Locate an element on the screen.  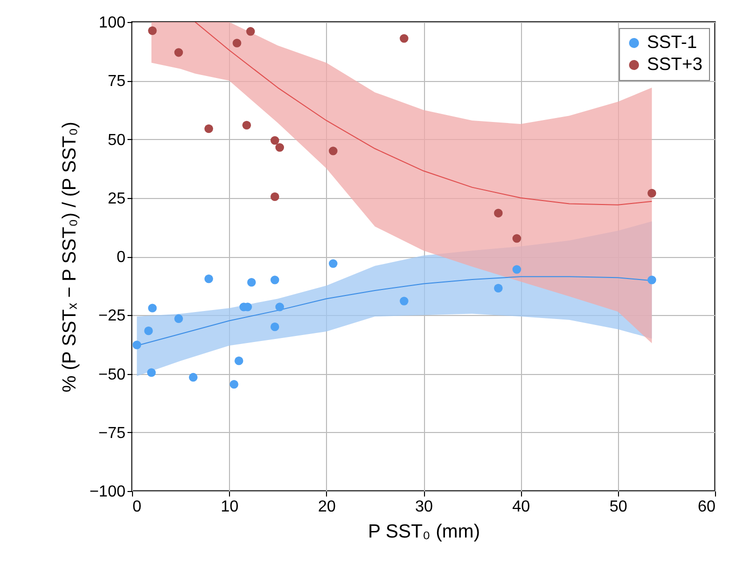
y-tick-label: −50 is located at coordinates (112, 375).